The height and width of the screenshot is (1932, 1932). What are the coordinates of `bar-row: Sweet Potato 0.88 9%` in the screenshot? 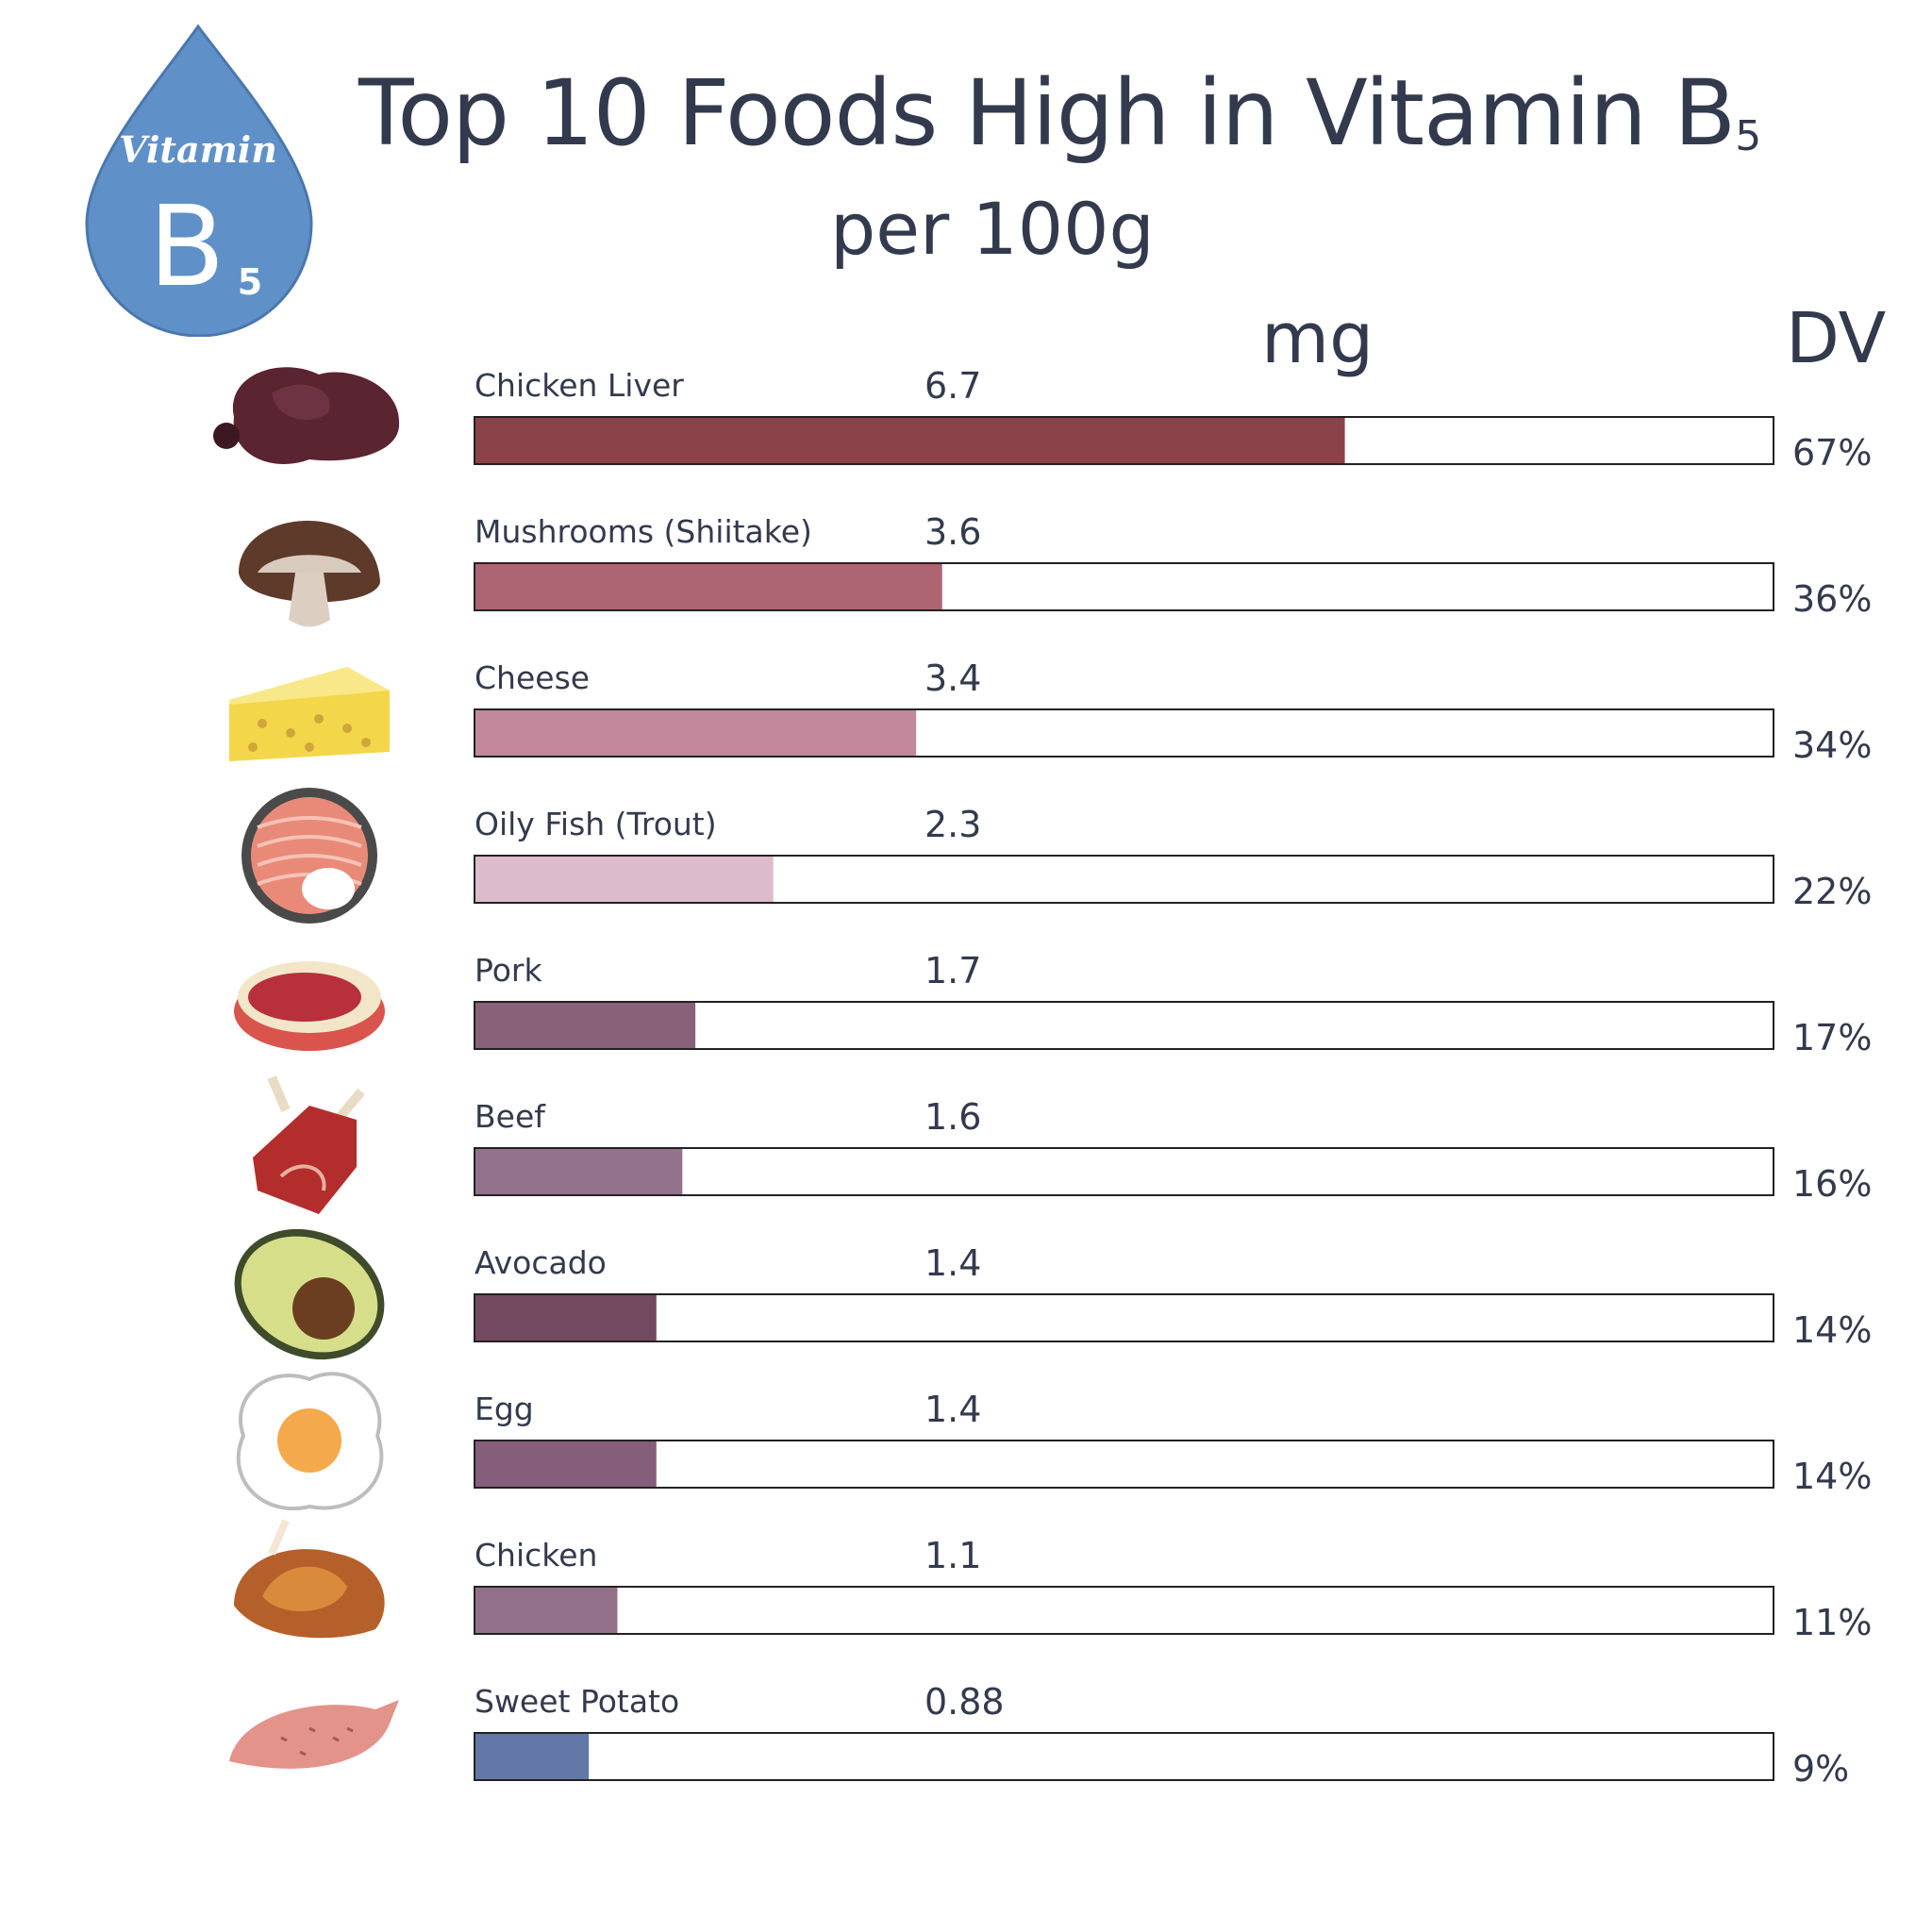 It's located at (1039, 1736).